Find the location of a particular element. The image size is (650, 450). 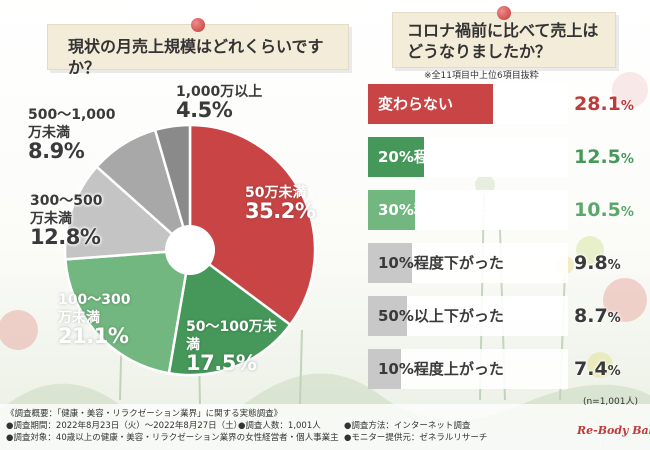

pie-label-value: 12.8% is located at coordinates (65, 237).